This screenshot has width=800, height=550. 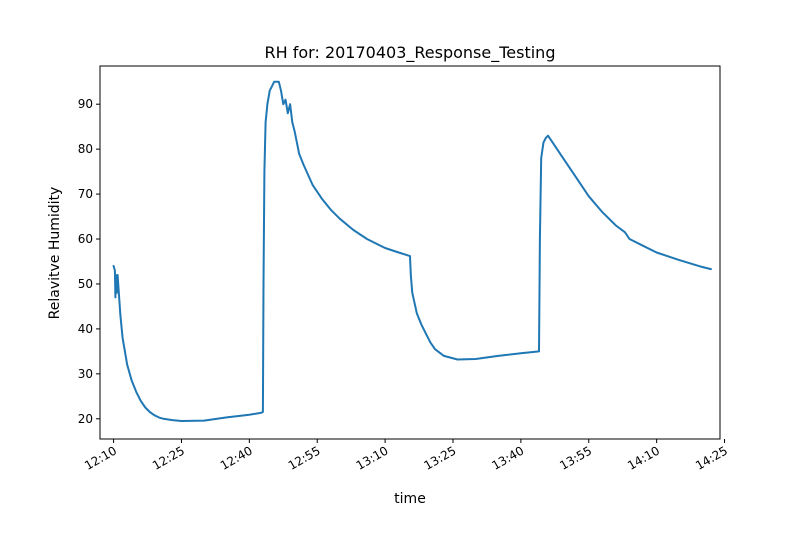 What do you see at coordinates (85, 239) in the screenshot?
I see `y-tick-label: 60` at bounding box center [85, 239].